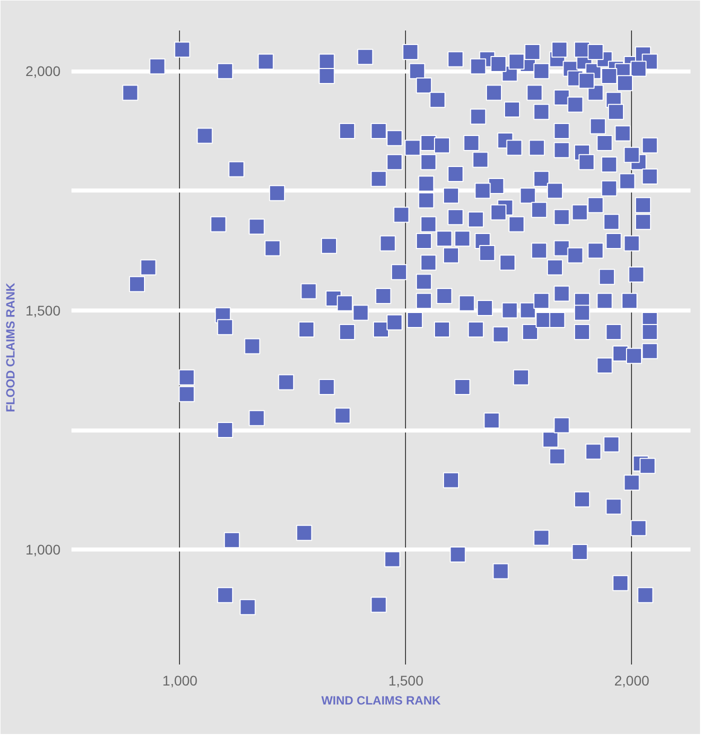 This screenshot has width=710, height=744. I want to click on x-tick-label: 2,000, so click(632, 680).